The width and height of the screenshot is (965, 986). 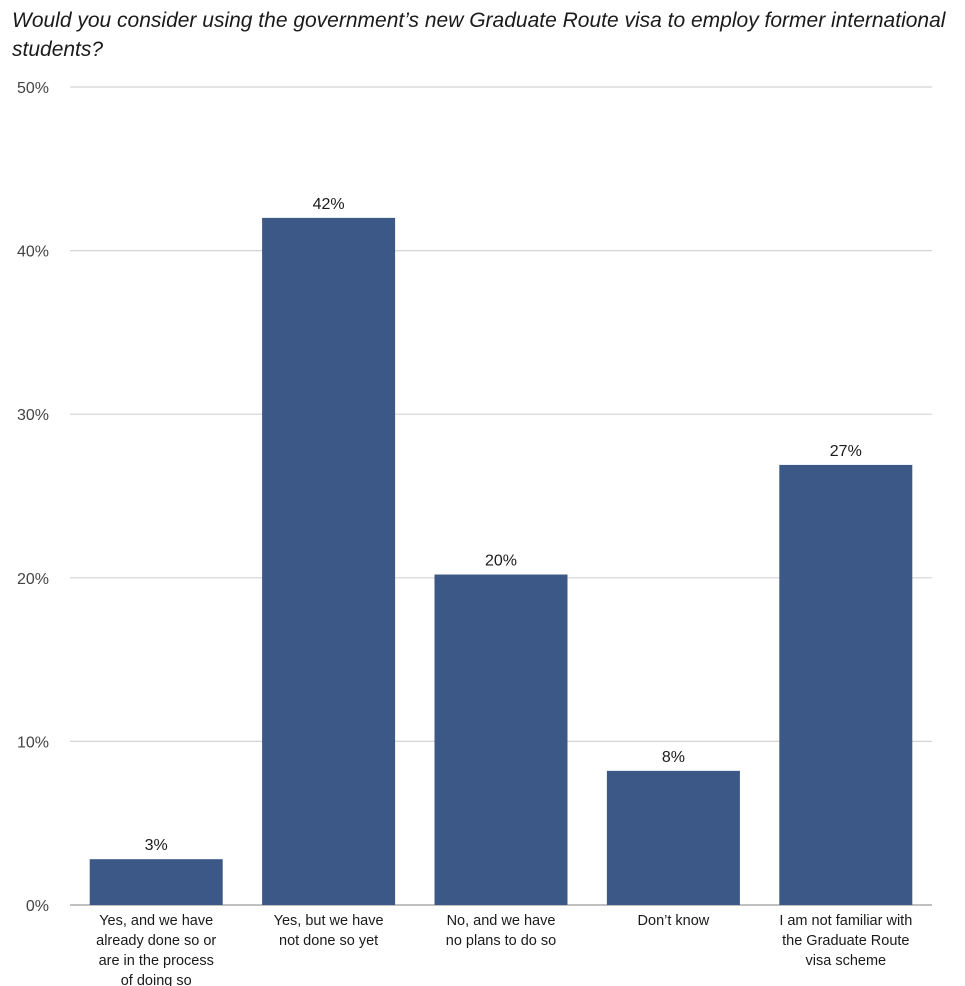 I want to click on x-category-label-line: No, and we have, so click(x=501, y=921).